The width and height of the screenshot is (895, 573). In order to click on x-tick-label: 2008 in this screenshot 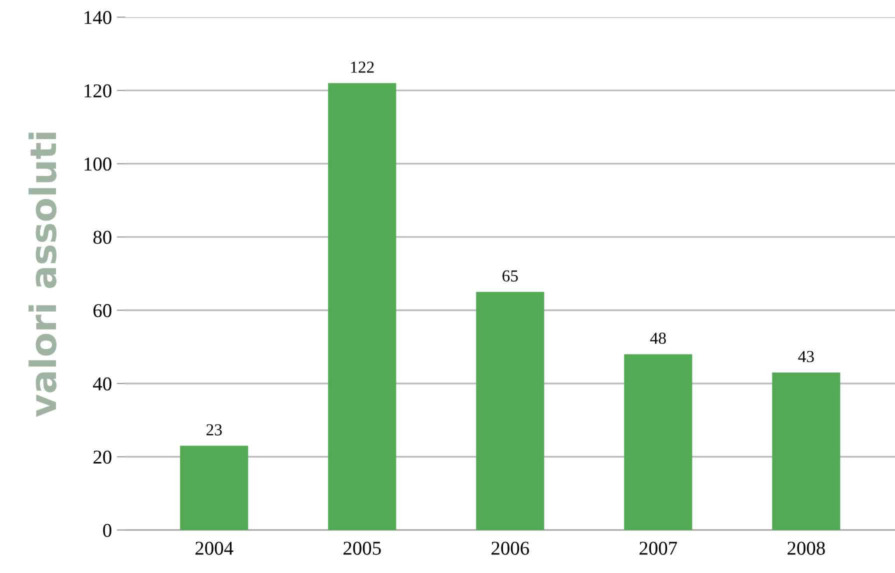, I will do `click(806, 548)`.